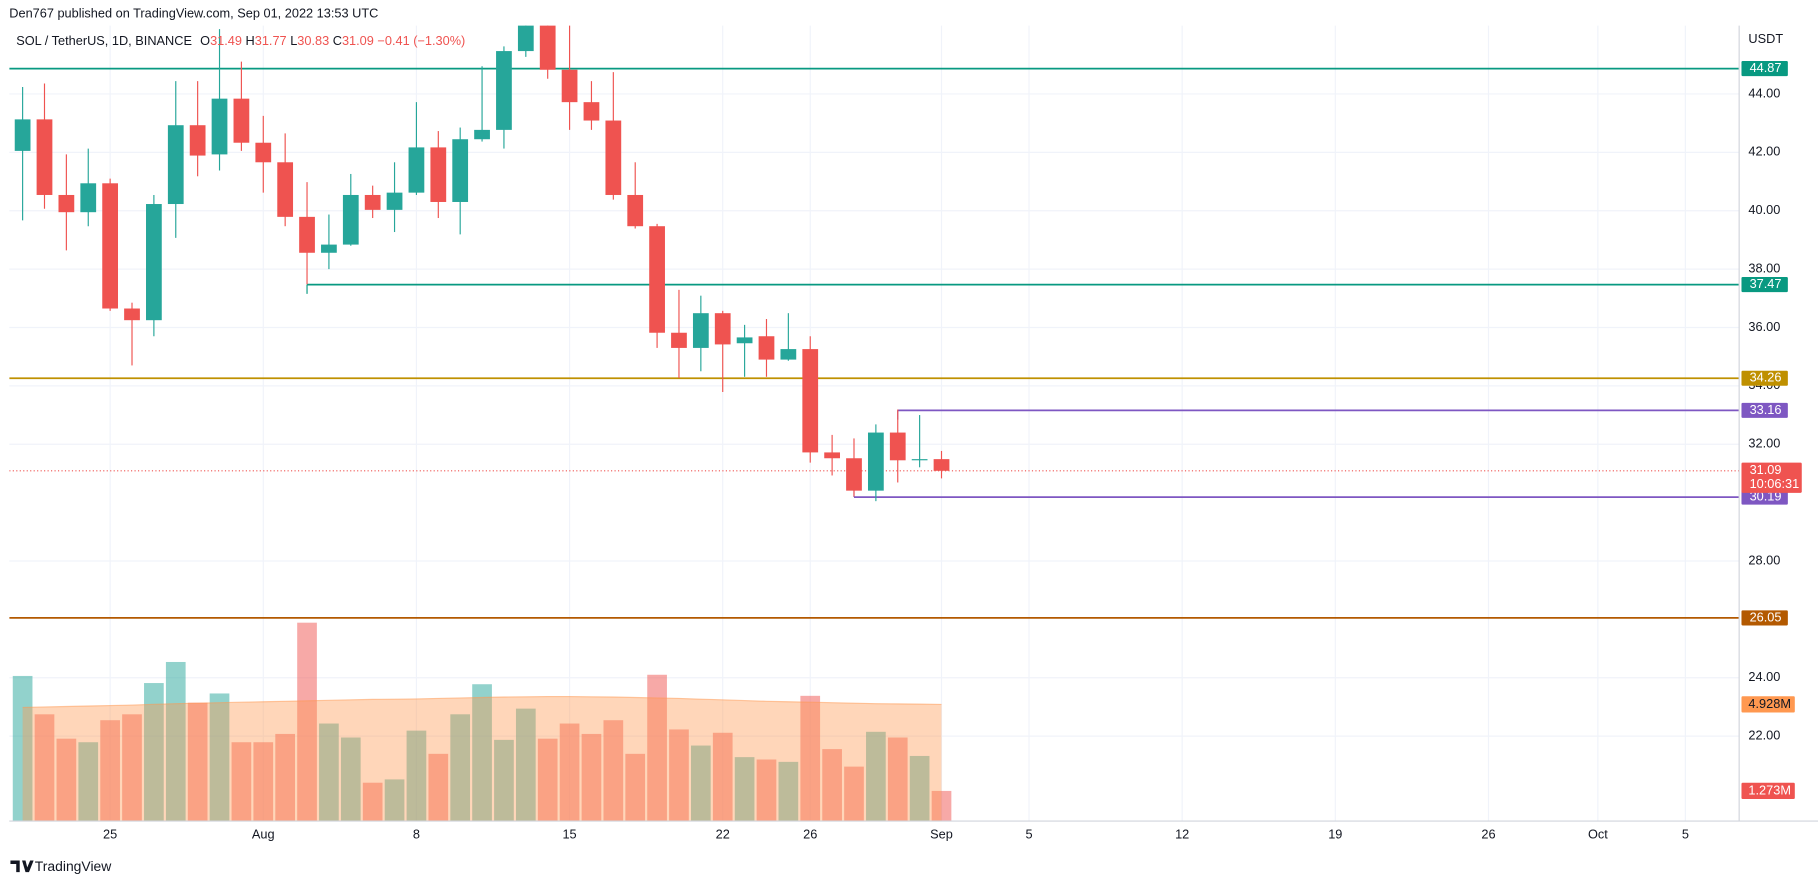 The width and height of the screenshot is (1818, 885). What do you see at coordinates (1764, 92) in the screenshot?
I see `y-tick-label: 44.00` at bounding box center [1764, 92].